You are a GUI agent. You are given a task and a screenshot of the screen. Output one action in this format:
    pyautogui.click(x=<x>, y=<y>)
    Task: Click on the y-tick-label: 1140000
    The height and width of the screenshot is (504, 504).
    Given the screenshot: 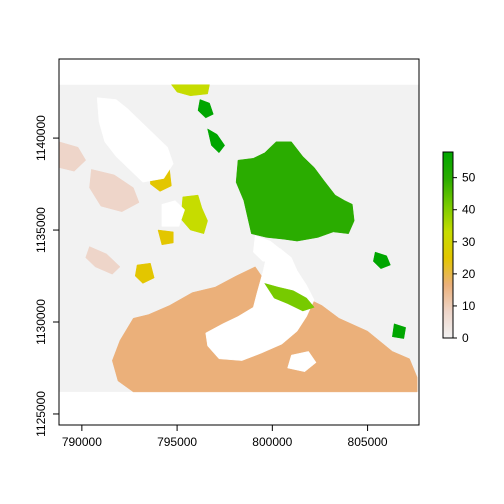 What is the action you would take?
    pyautogui.click(x=41, y=138)
    